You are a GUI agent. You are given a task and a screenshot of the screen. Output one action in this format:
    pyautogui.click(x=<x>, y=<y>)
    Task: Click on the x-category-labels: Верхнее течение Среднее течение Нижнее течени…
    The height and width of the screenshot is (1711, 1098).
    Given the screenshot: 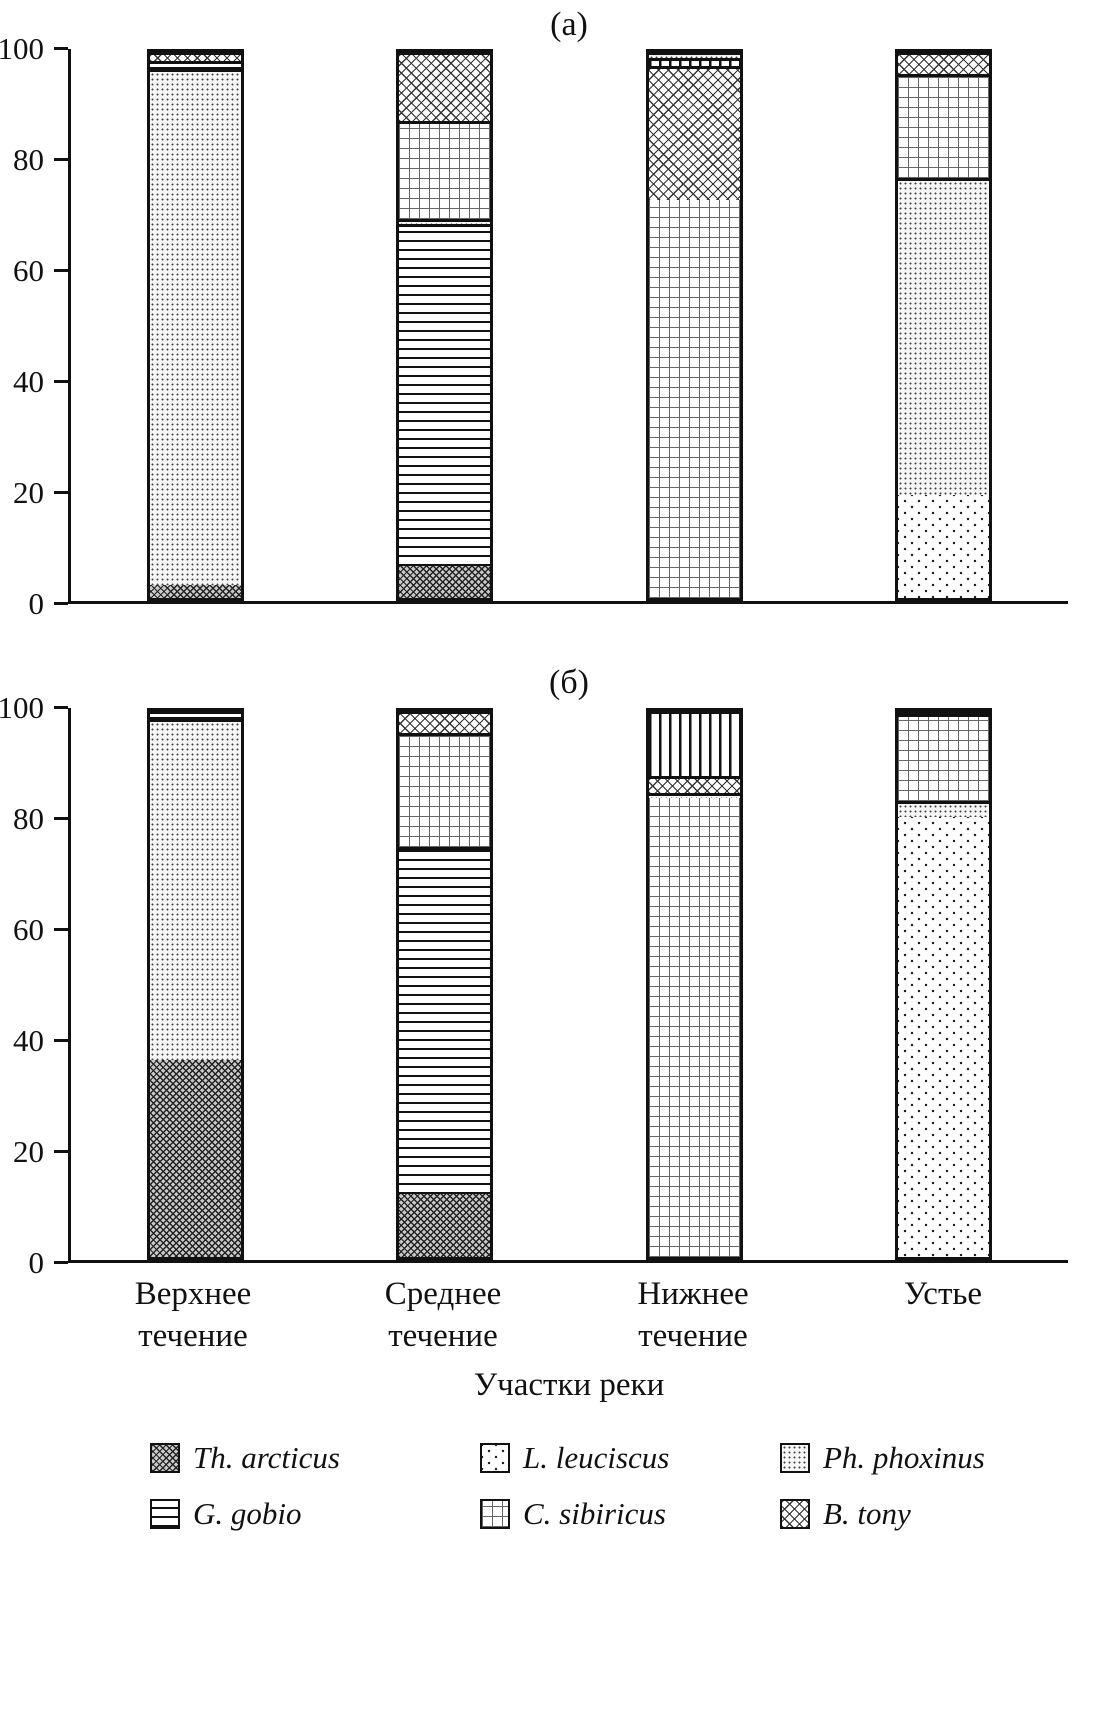 What is the action you would take?
    pyautogui.click(x=568, y=1315)
    